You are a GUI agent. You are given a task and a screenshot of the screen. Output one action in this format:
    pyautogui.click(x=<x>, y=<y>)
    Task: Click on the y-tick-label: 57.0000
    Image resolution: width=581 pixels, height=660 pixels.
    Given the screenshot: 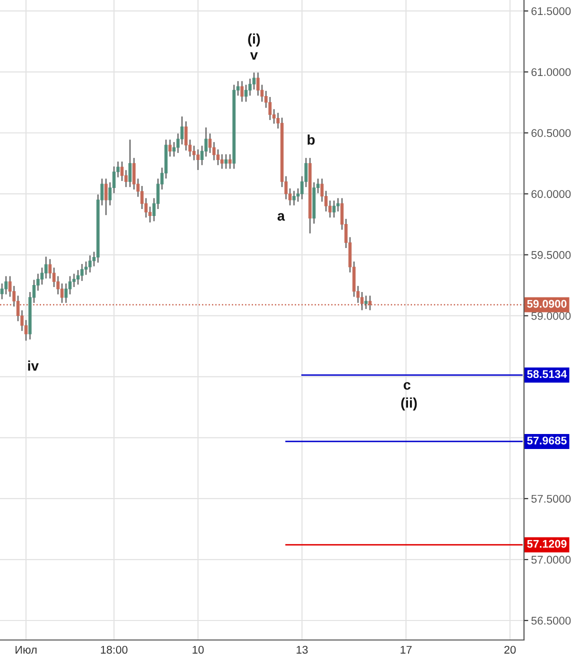 What is the action you would take?
    pyautogui.click(x=551, y=560)
    